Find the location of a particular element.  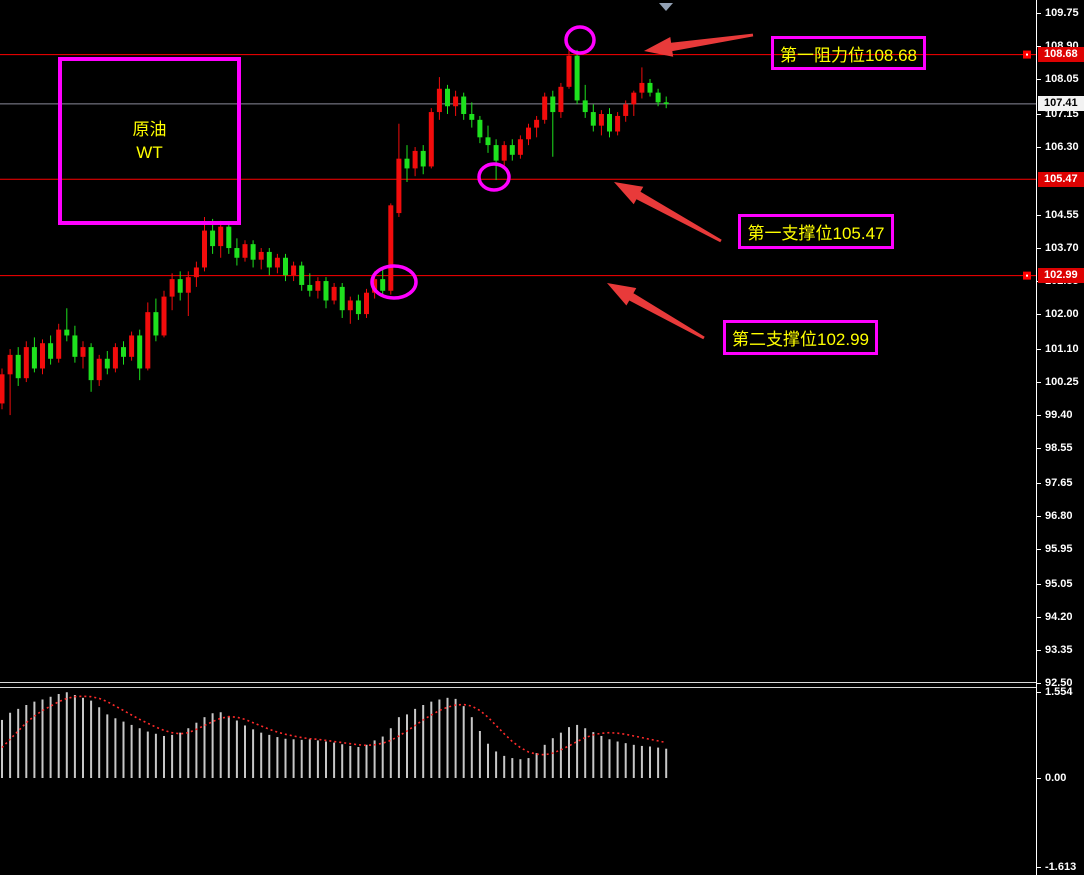

level-price-badge: 108.68 is located at coordinates (1061, 55).